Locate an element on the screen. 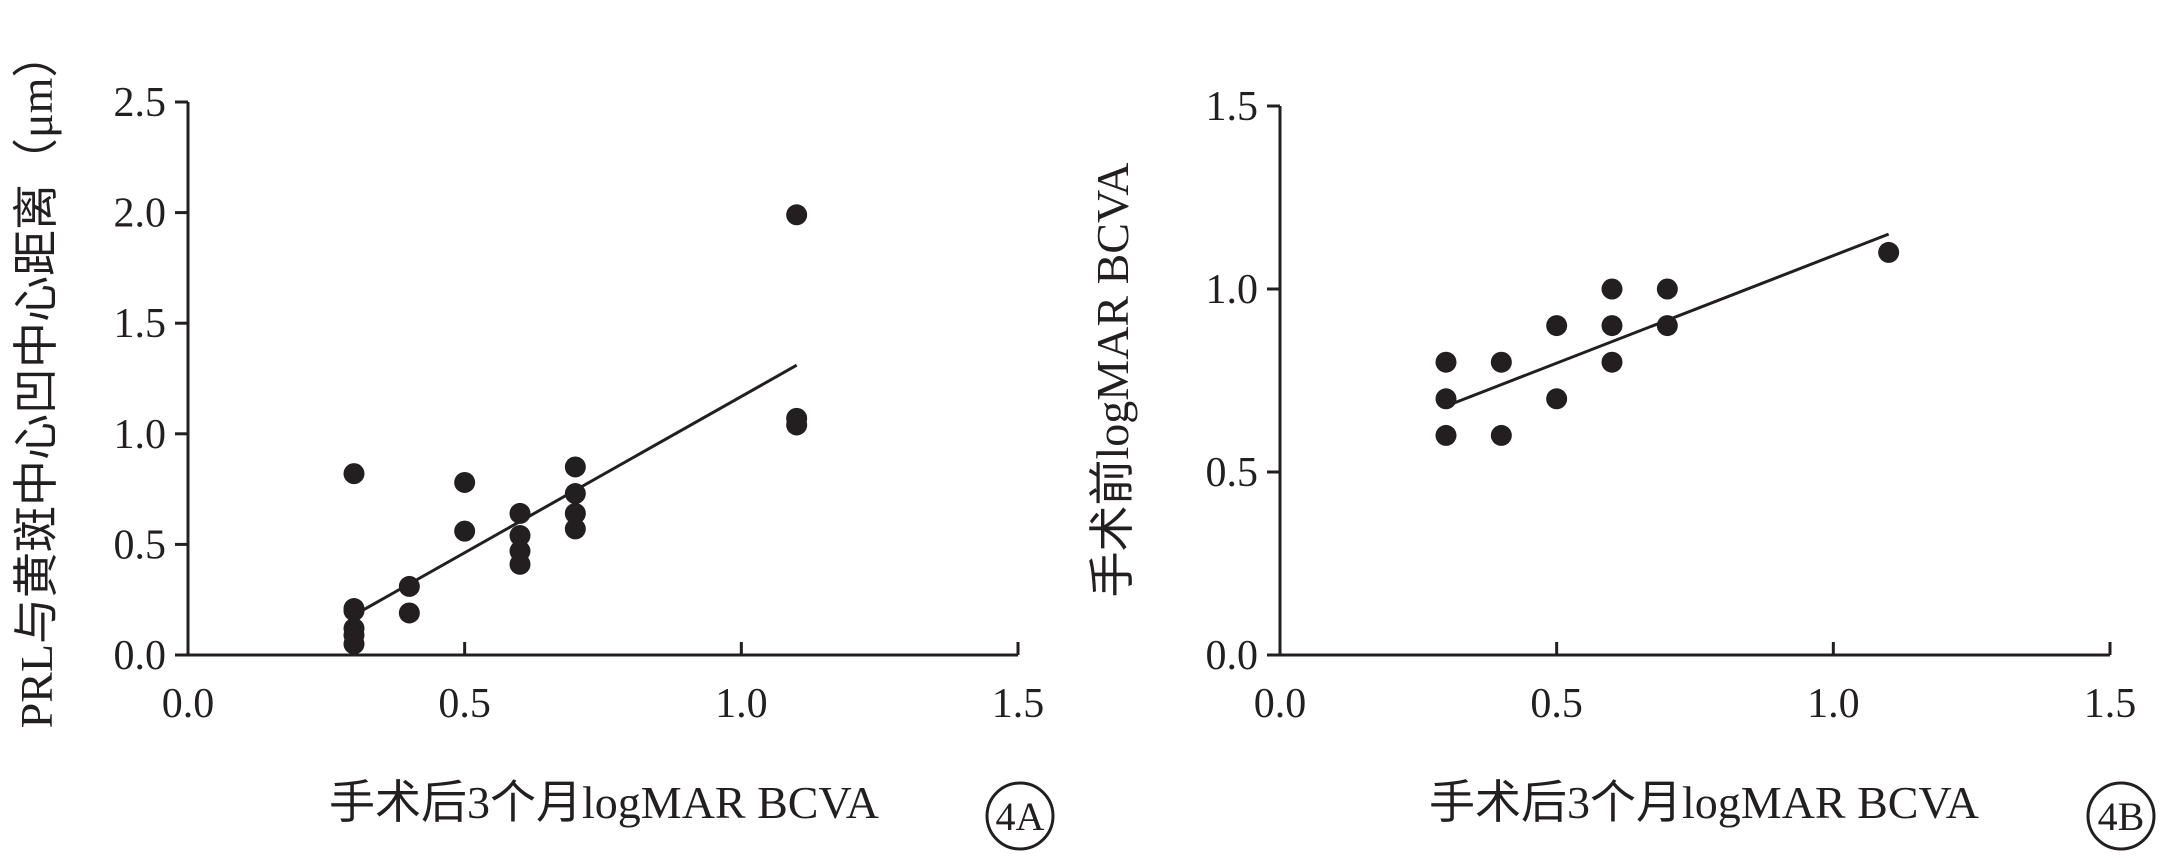  y-axis-title: 手术前logMAR BCVA is located at coordinates (1112, 380).